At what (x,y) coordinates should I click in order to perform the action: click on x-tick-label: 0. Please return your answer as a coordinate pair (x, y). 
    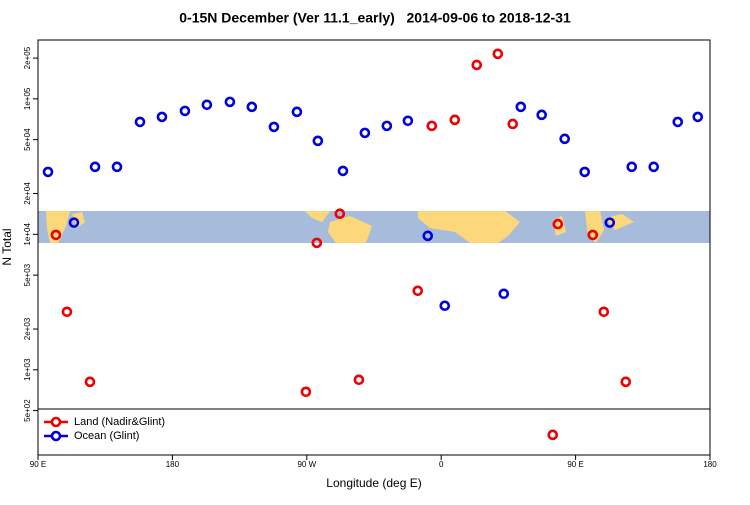
    Looking at the image, I should click on (441, 464).